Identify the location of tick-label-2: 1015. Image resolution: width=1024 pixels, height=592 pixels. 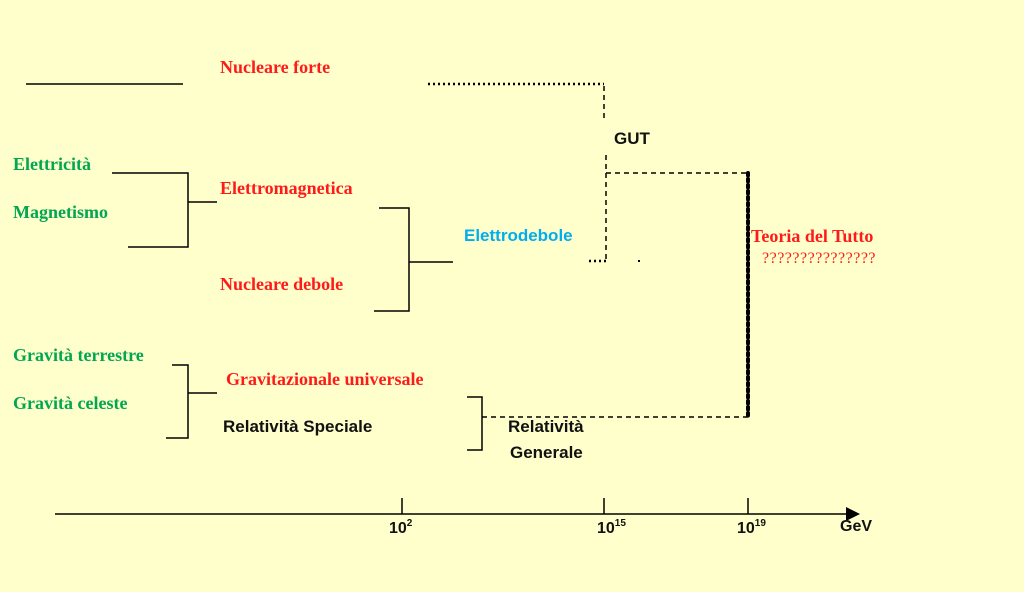
(611, 528).